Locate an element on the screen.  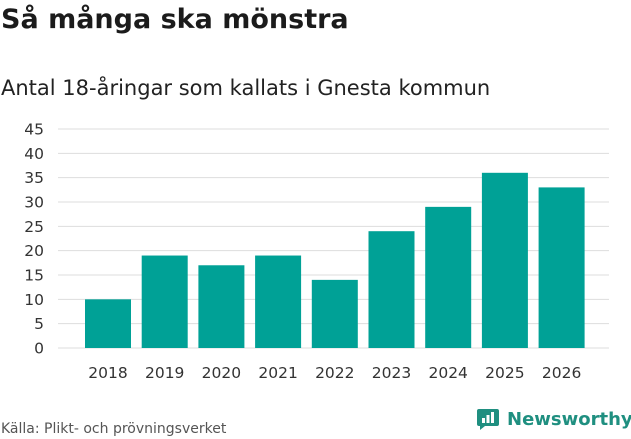
bar-2019 is located at coordinates (164, 301).